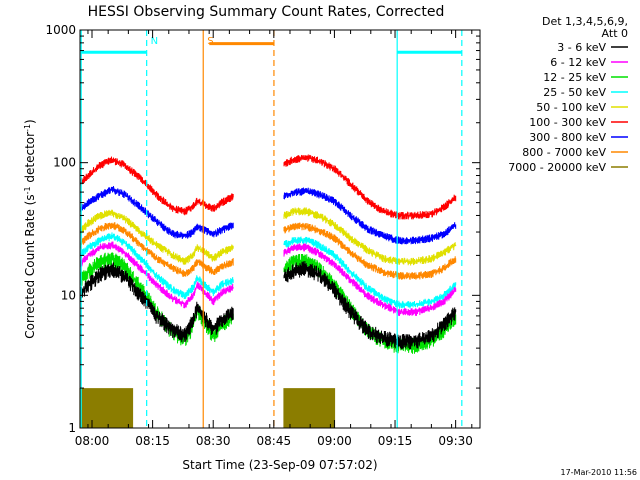  Describe the element at coordinates (395, 441) in the screenshot. I see `x-tick-label: 09:15` at that location.